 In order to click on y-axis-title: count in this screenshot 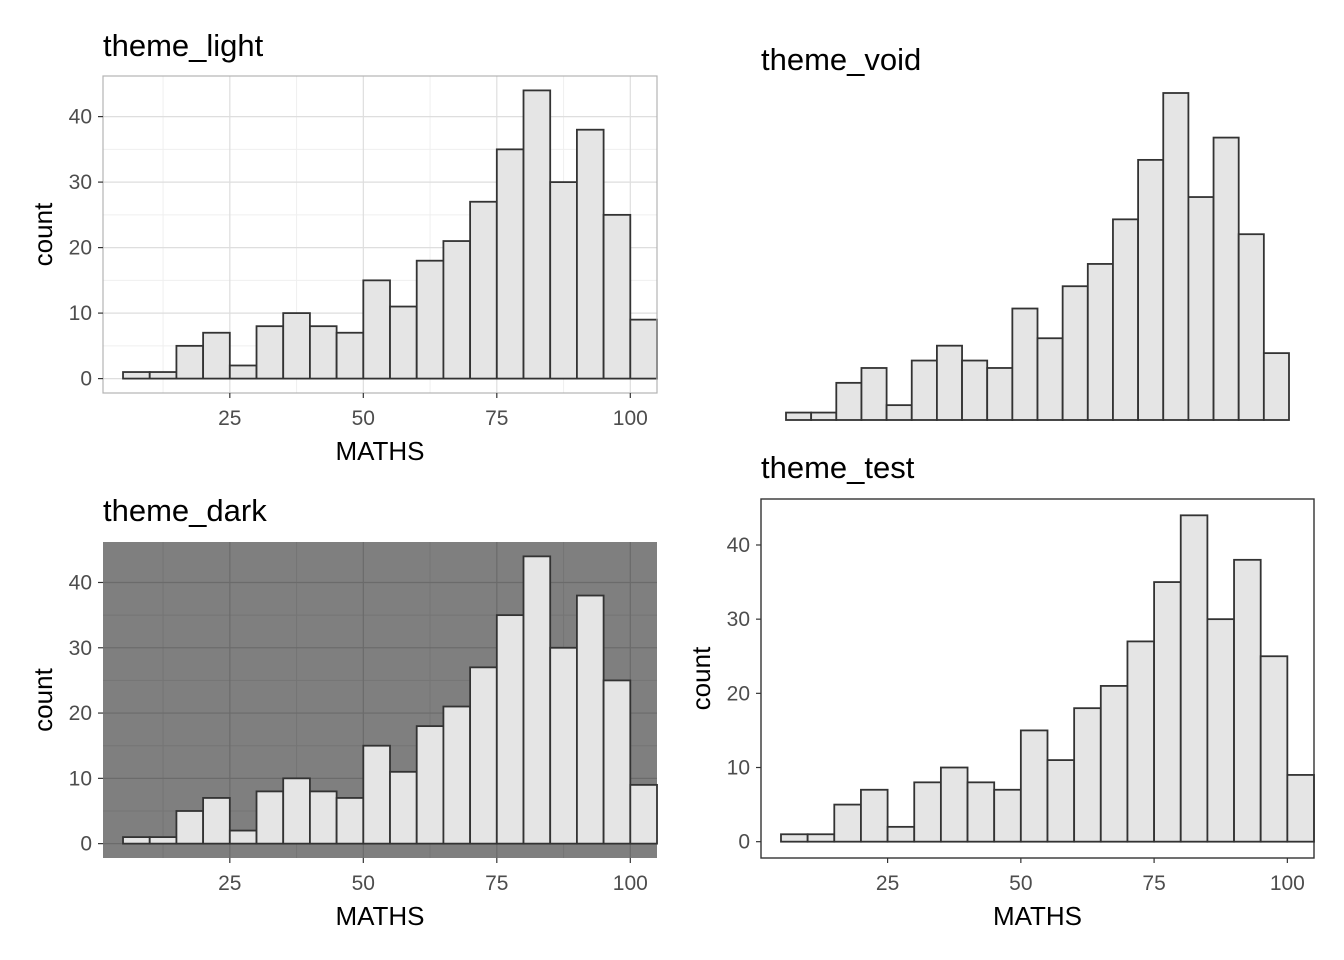, I will do `click(43, 234)`.